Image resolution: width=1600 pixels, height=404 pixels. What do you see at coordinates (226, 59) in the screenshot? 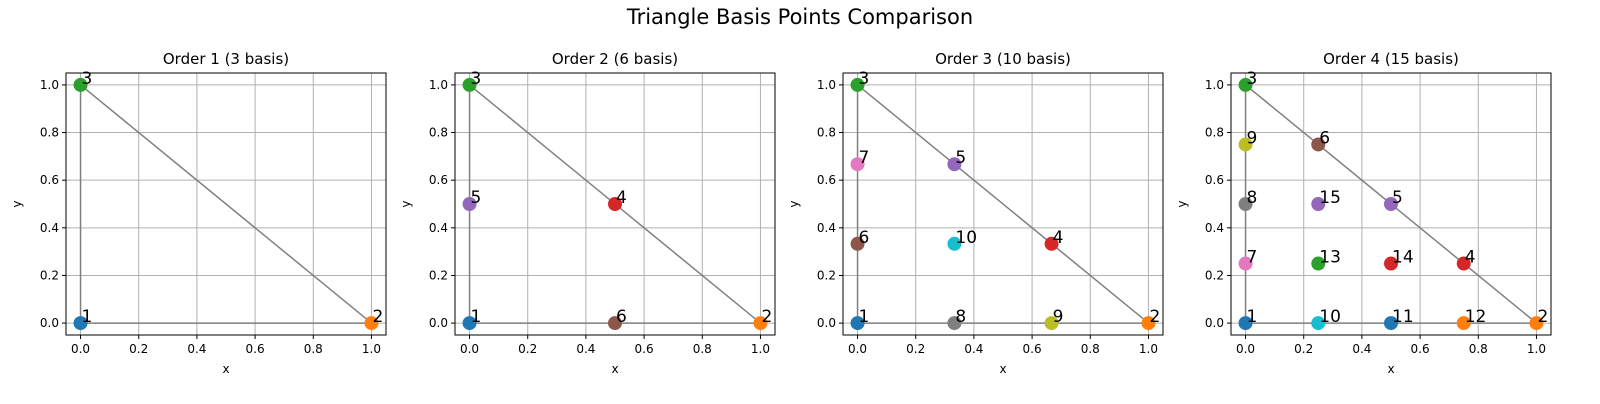
I see `subplot-title: Order 1 (3 basis)` at bounding box center [226, 59].